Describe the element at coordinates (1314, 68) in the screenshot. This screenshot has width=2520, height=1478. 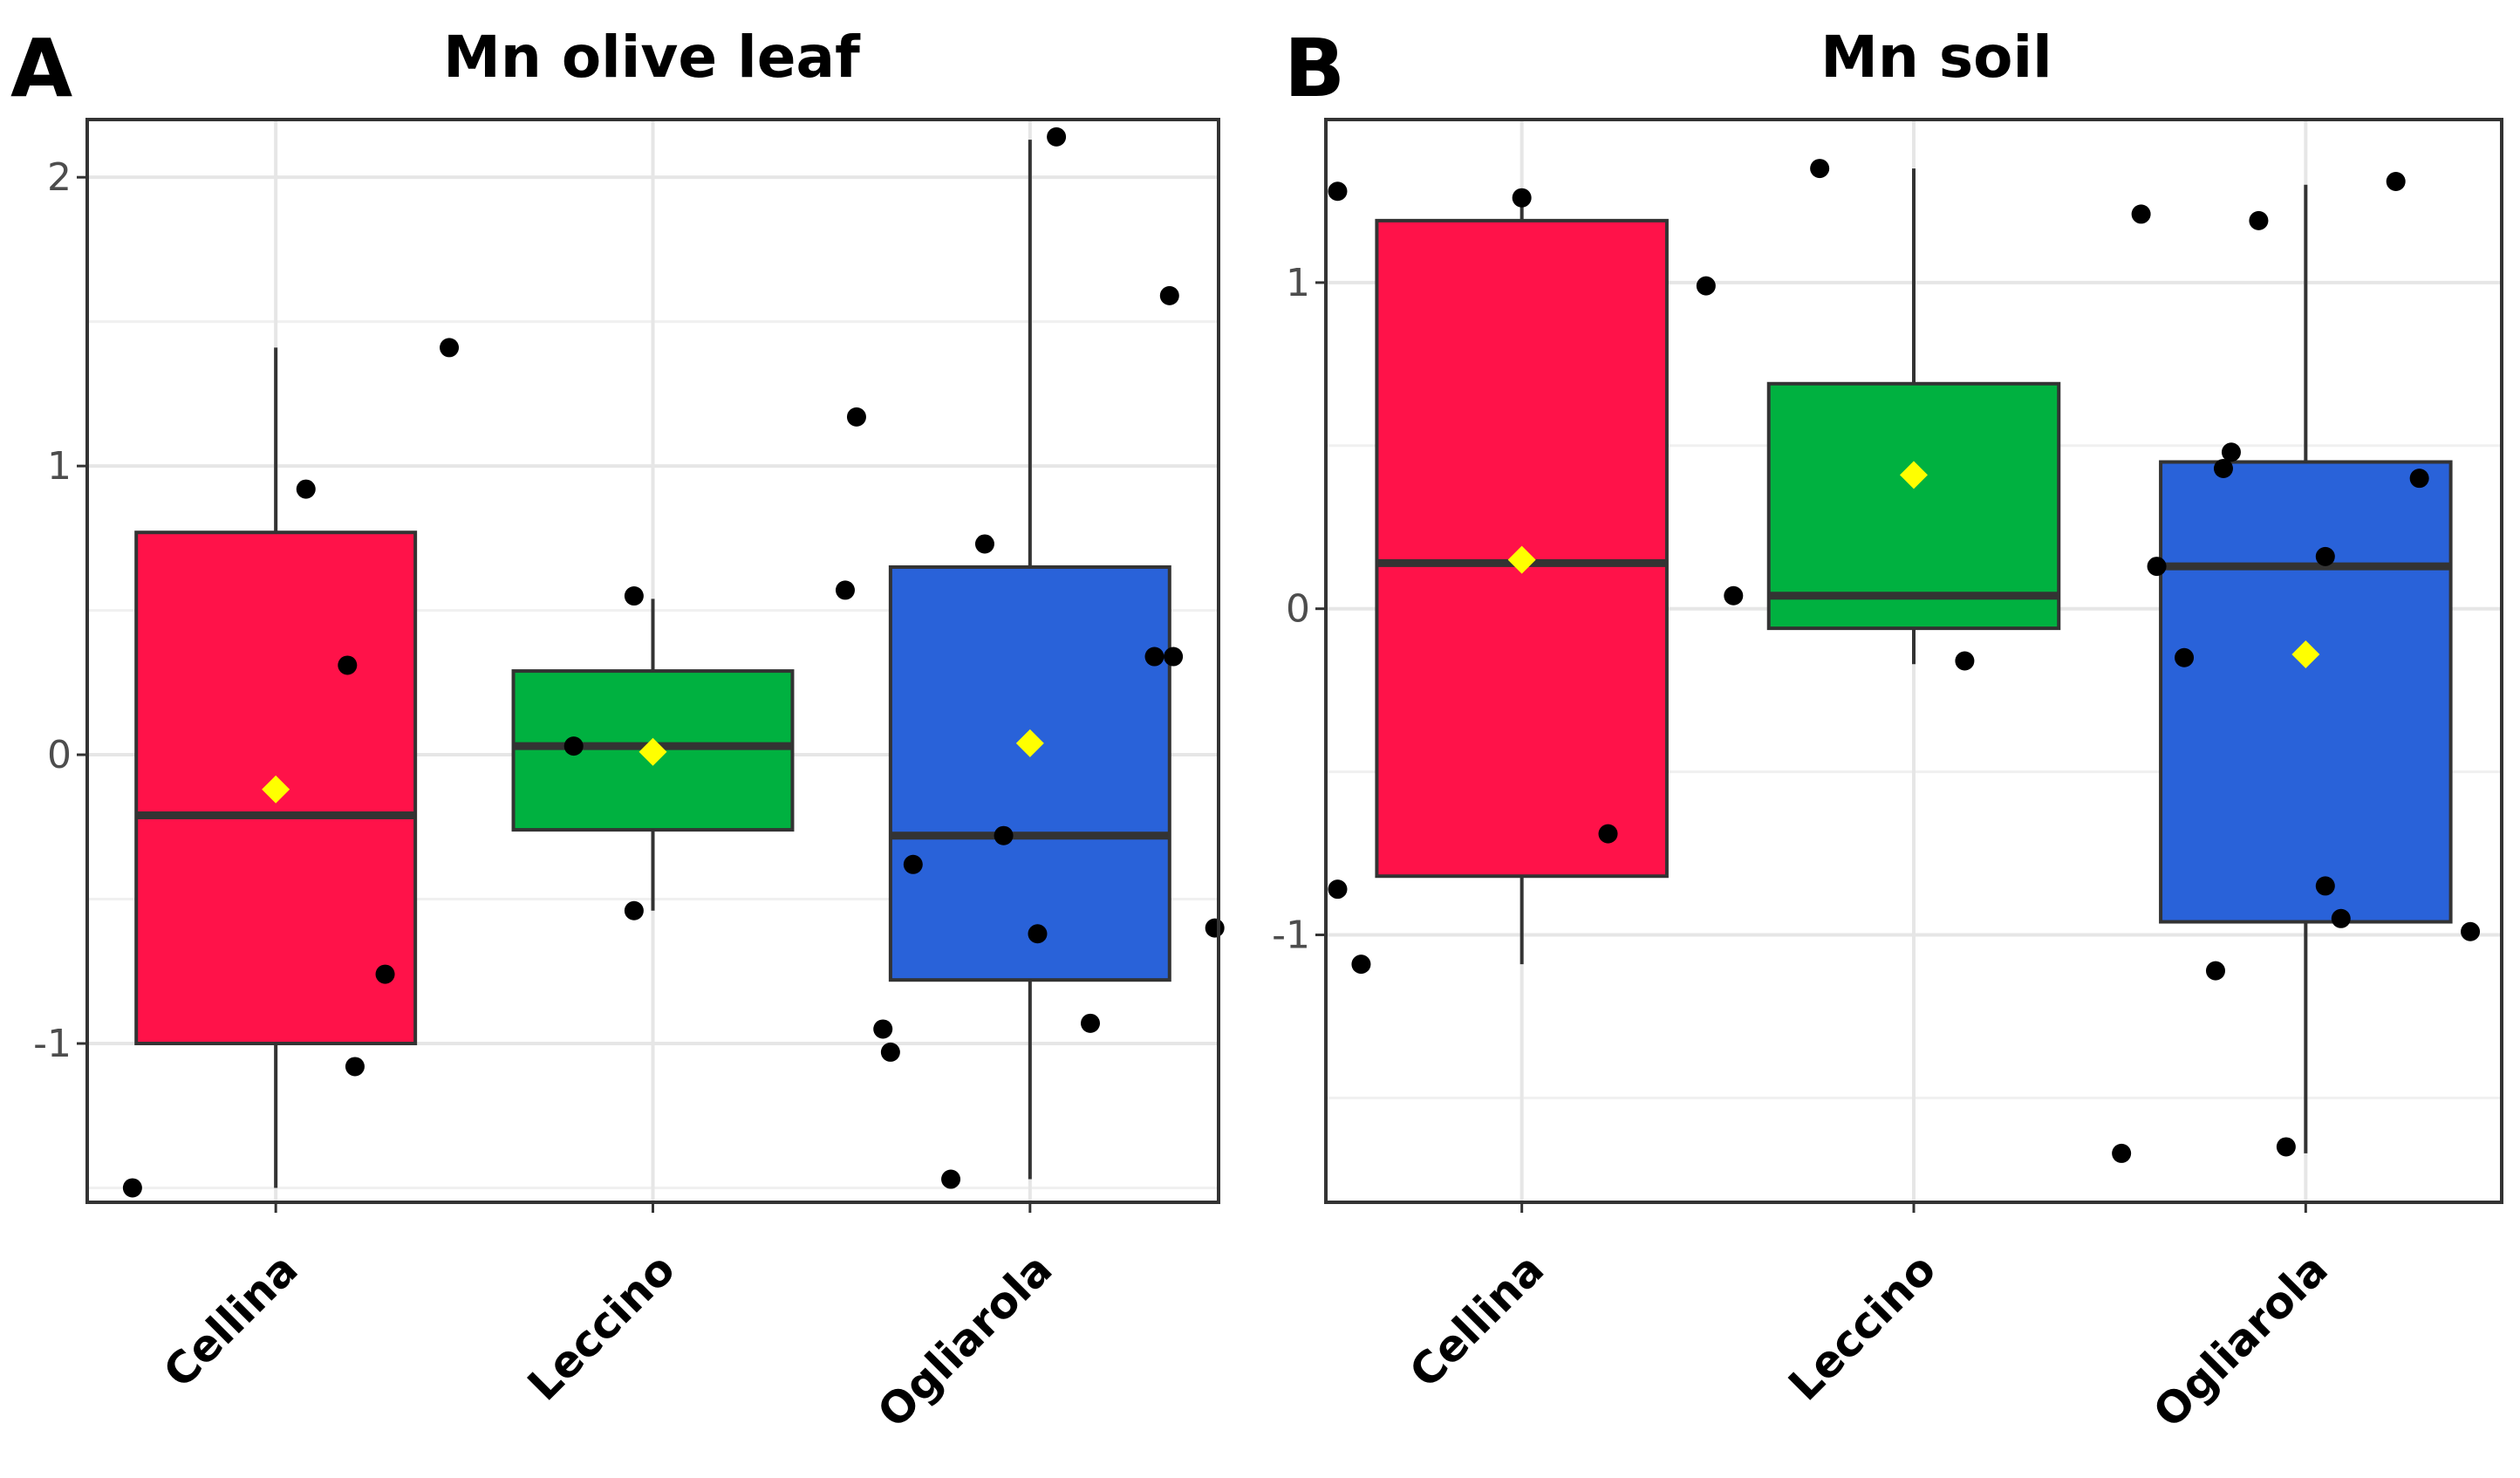
I see `panel-b-letter: B` at that location.